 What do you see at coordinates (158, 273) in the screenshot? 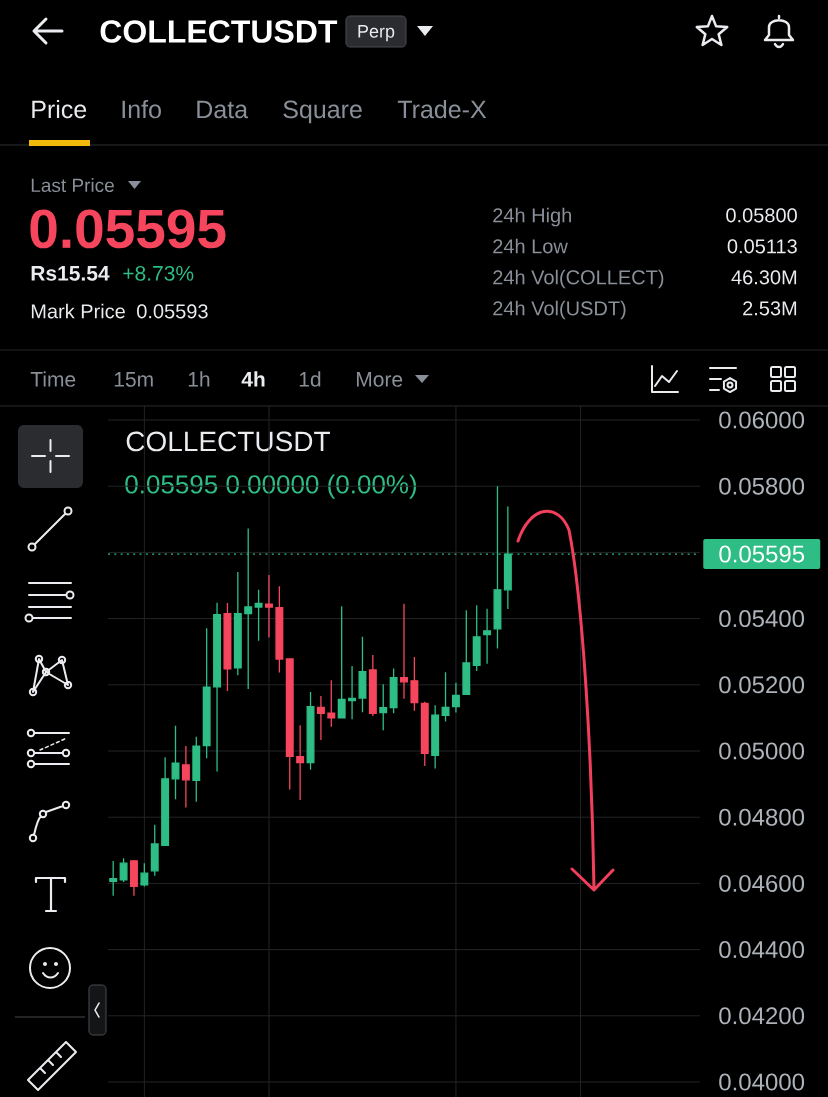
I see `text: +8.73%` at bounding box center [158, 273].